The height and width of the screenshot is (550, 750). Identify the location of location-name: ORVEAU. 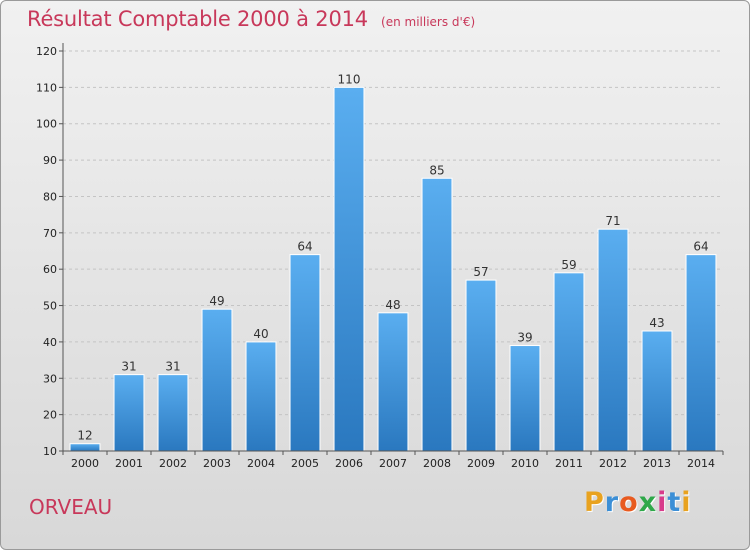
(71, 507).